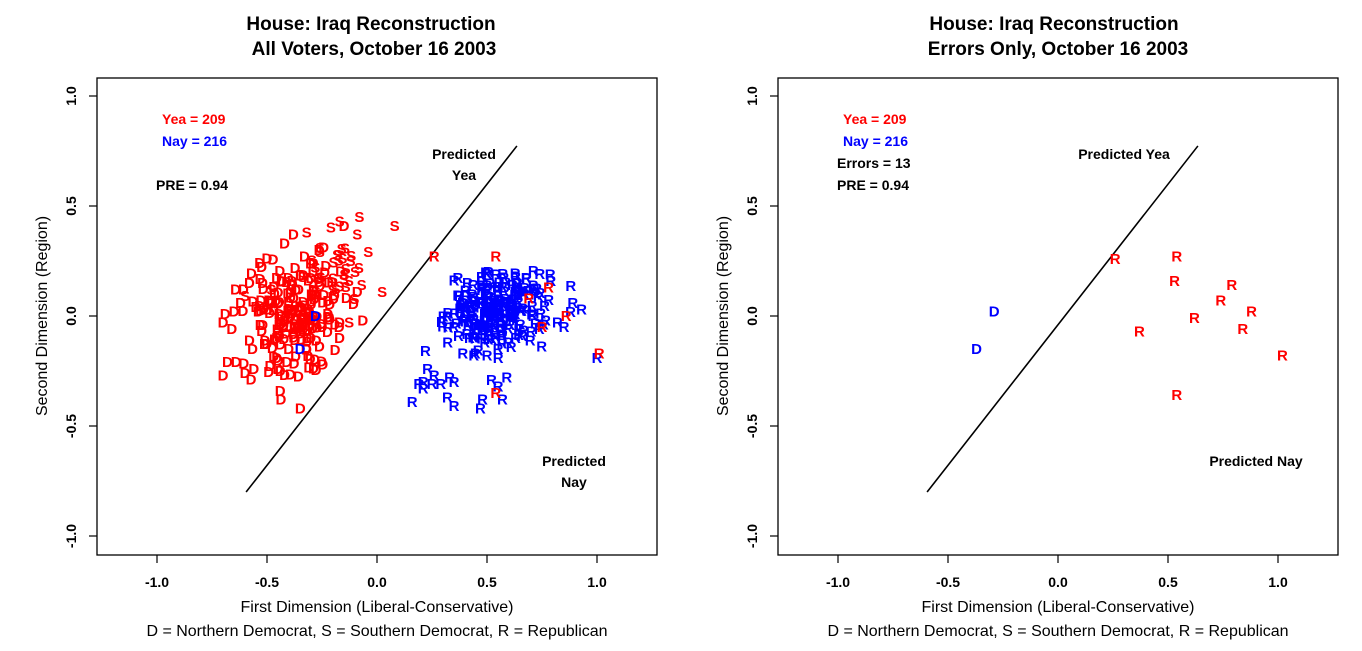 This screenshot has width=1362, height=651. I want to click on predicted-nay-label-line1: Predicted, so click(574, 461).